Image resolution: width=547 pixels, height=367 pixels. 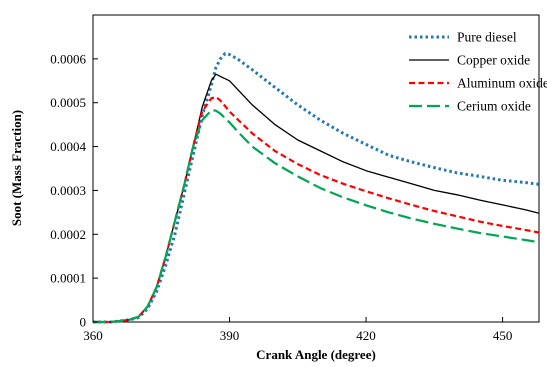 What do you see at coordinates (494, 106) in the screenshot?
I see `legend-label: Cerium oxide` at bounding box center [494, 106].